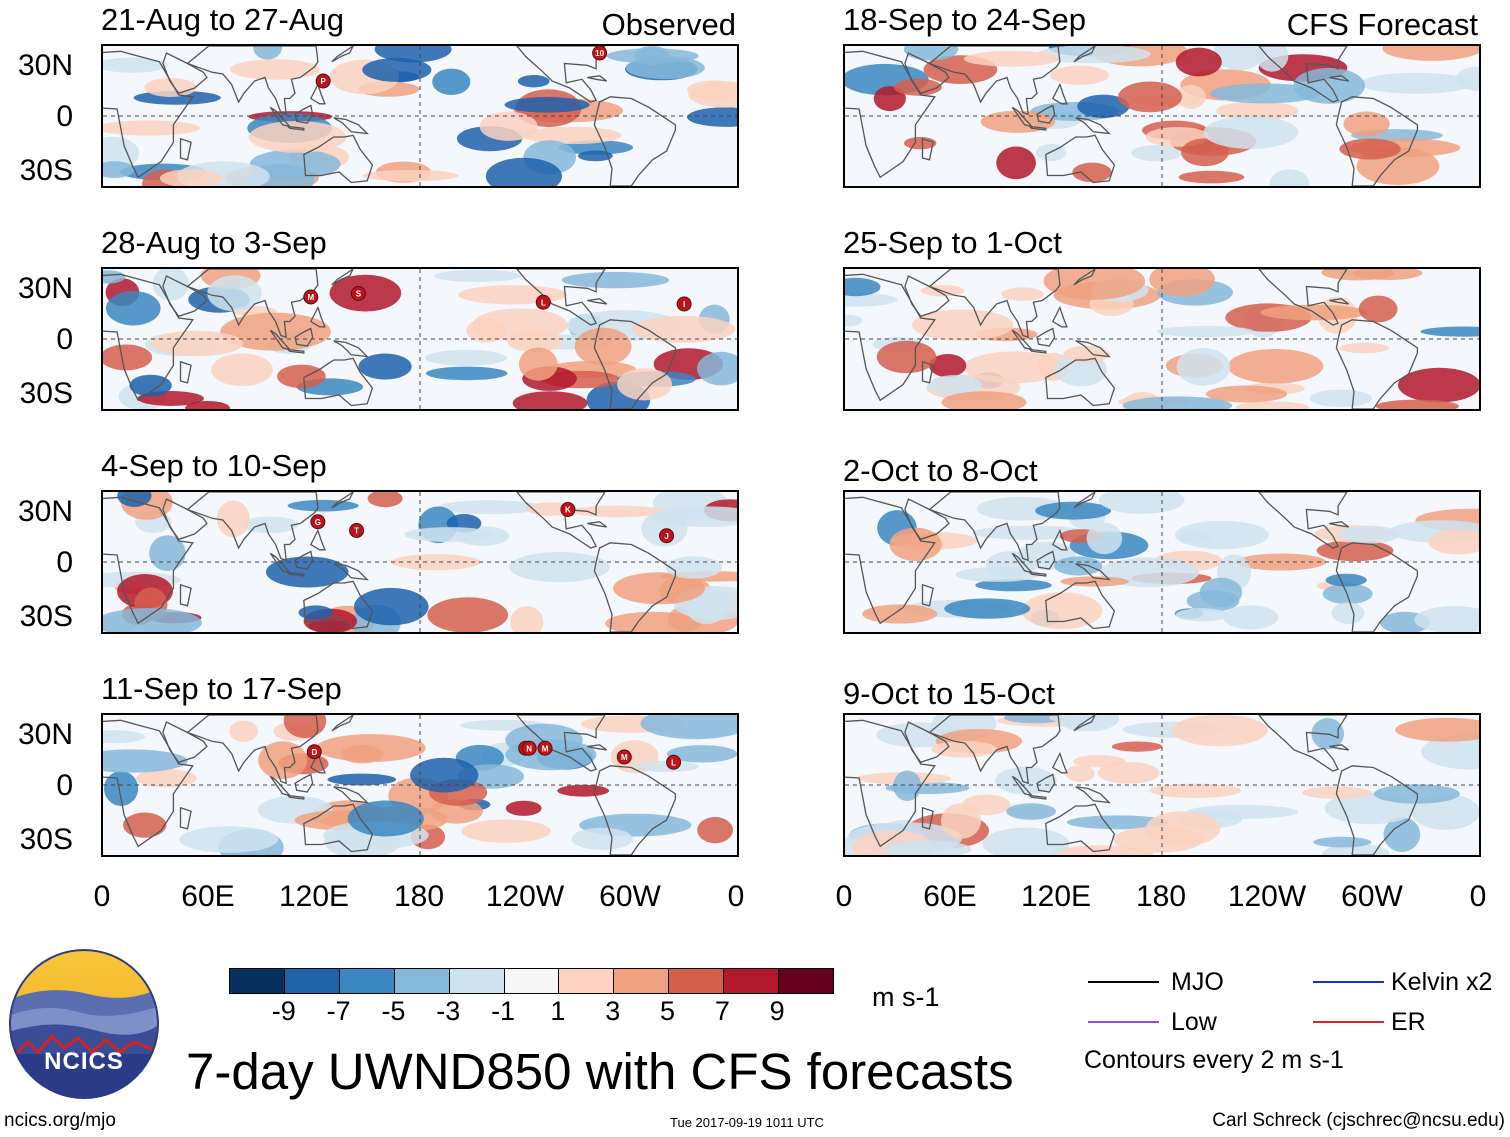  What do you see at coordinates (525, 896) in the screenshot?
I see `lon-label-120w: 120W` at bounding box center [525, 896].